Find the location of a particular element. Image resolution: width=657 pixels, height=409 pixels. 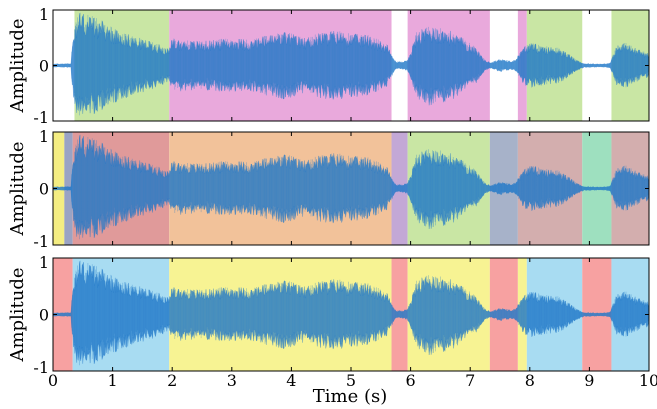

x-tick-label: 1 is located at coordinates (113, 380).